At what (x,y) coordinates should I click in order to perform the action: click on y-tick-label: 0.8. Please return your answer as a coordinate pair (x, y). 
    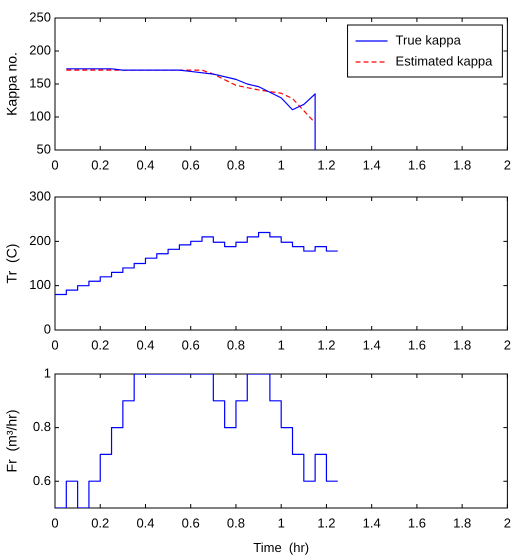
    Looking at the image, I should click on (41, 426).